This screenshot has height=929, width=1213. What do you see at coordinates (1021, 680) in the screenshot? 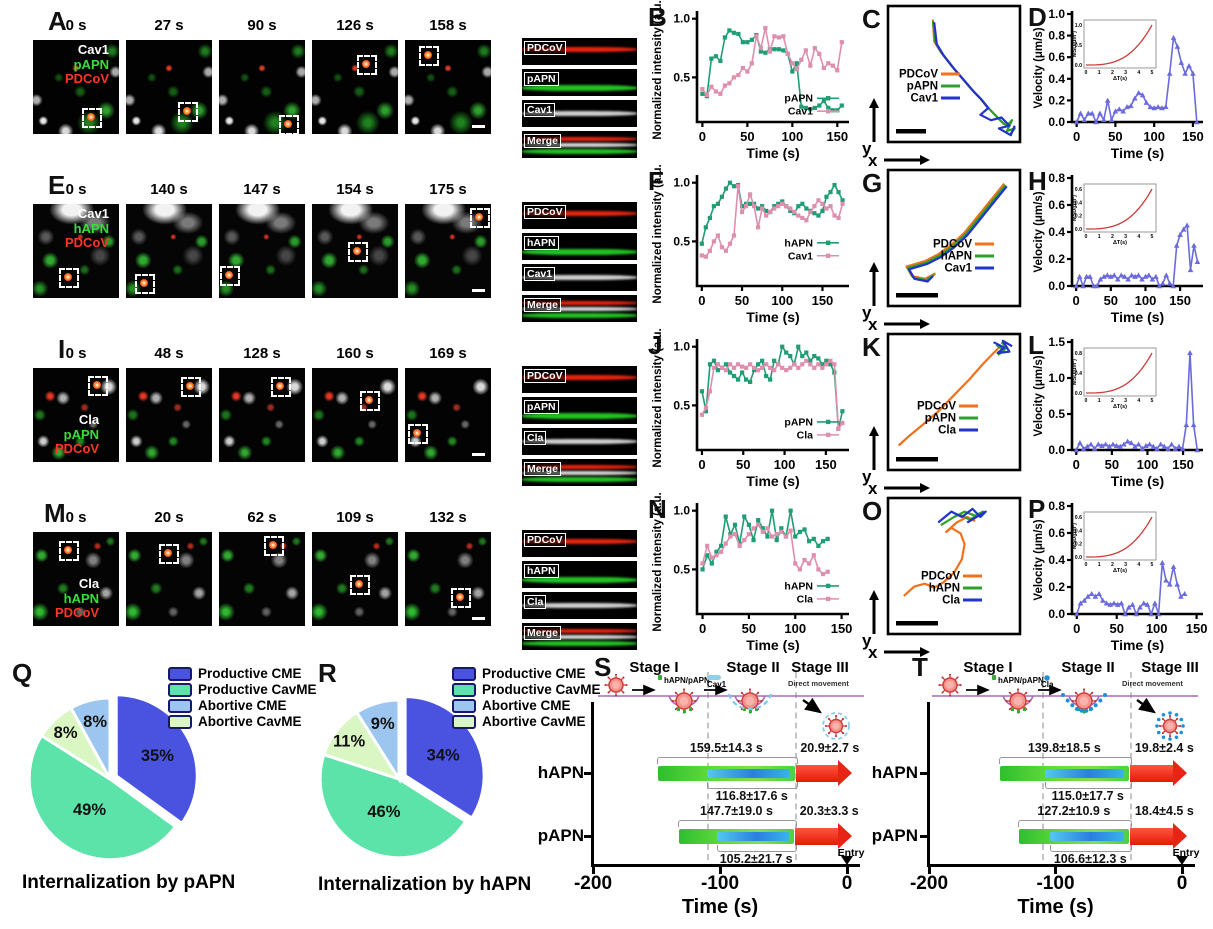
I see `svg-text: hAPN/pAPN` at bounding box center [1021, 680].